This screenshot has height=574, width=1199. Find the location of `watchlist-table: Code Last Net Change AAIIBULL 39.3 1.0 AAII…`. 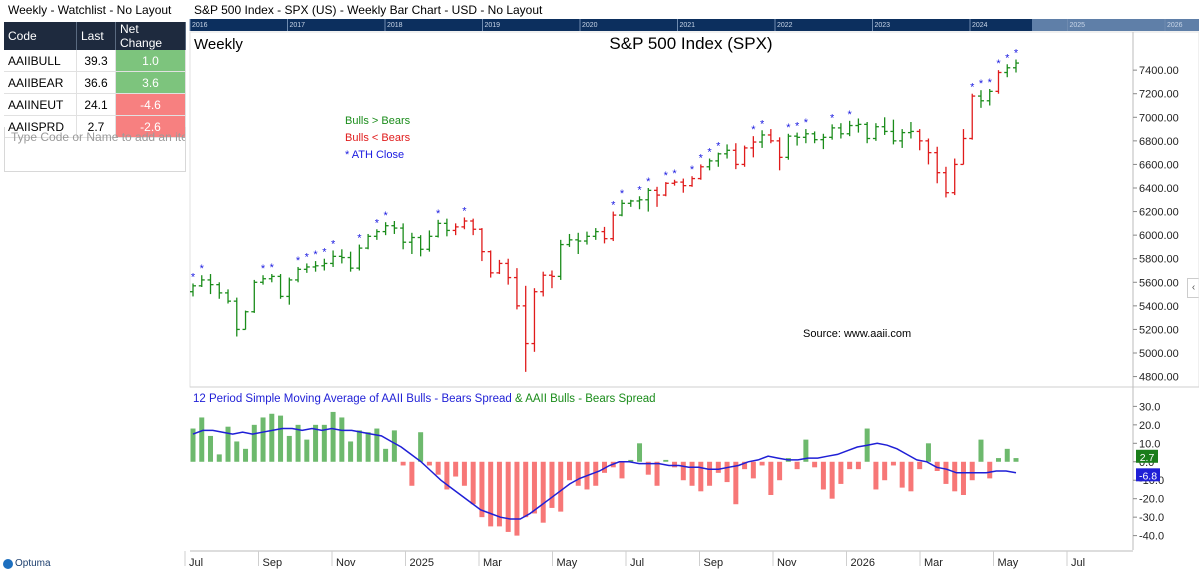

watchlist-table: Code Last Net Change AAIIBULL 39.3 1.0 AAII… is located at coordinates (95, 80).